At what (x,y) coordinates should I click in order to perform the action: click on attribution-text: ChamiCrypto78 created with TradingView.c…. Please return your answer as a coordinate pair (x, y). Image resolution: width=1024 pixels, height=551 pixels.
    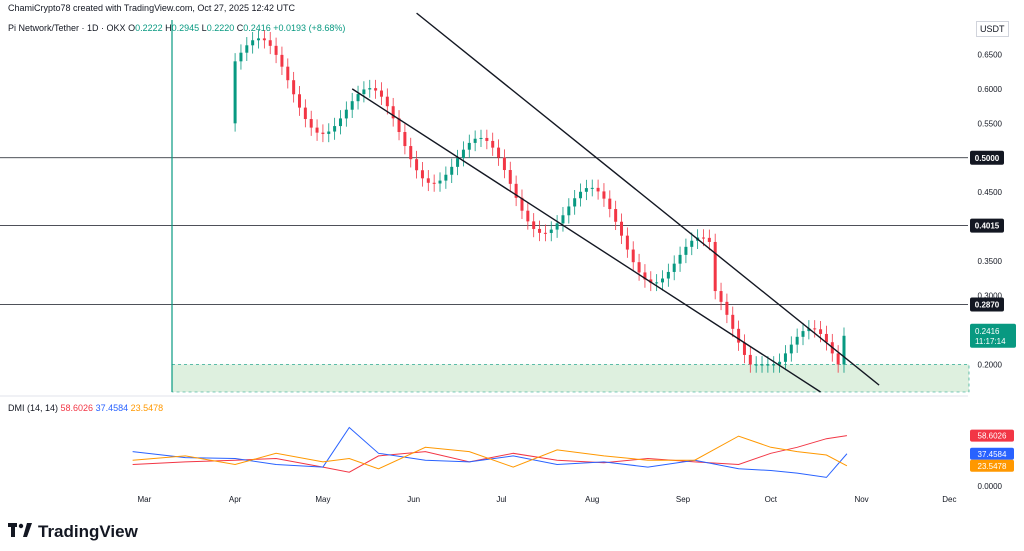
    Looking at the image, I should click on (151, 8).